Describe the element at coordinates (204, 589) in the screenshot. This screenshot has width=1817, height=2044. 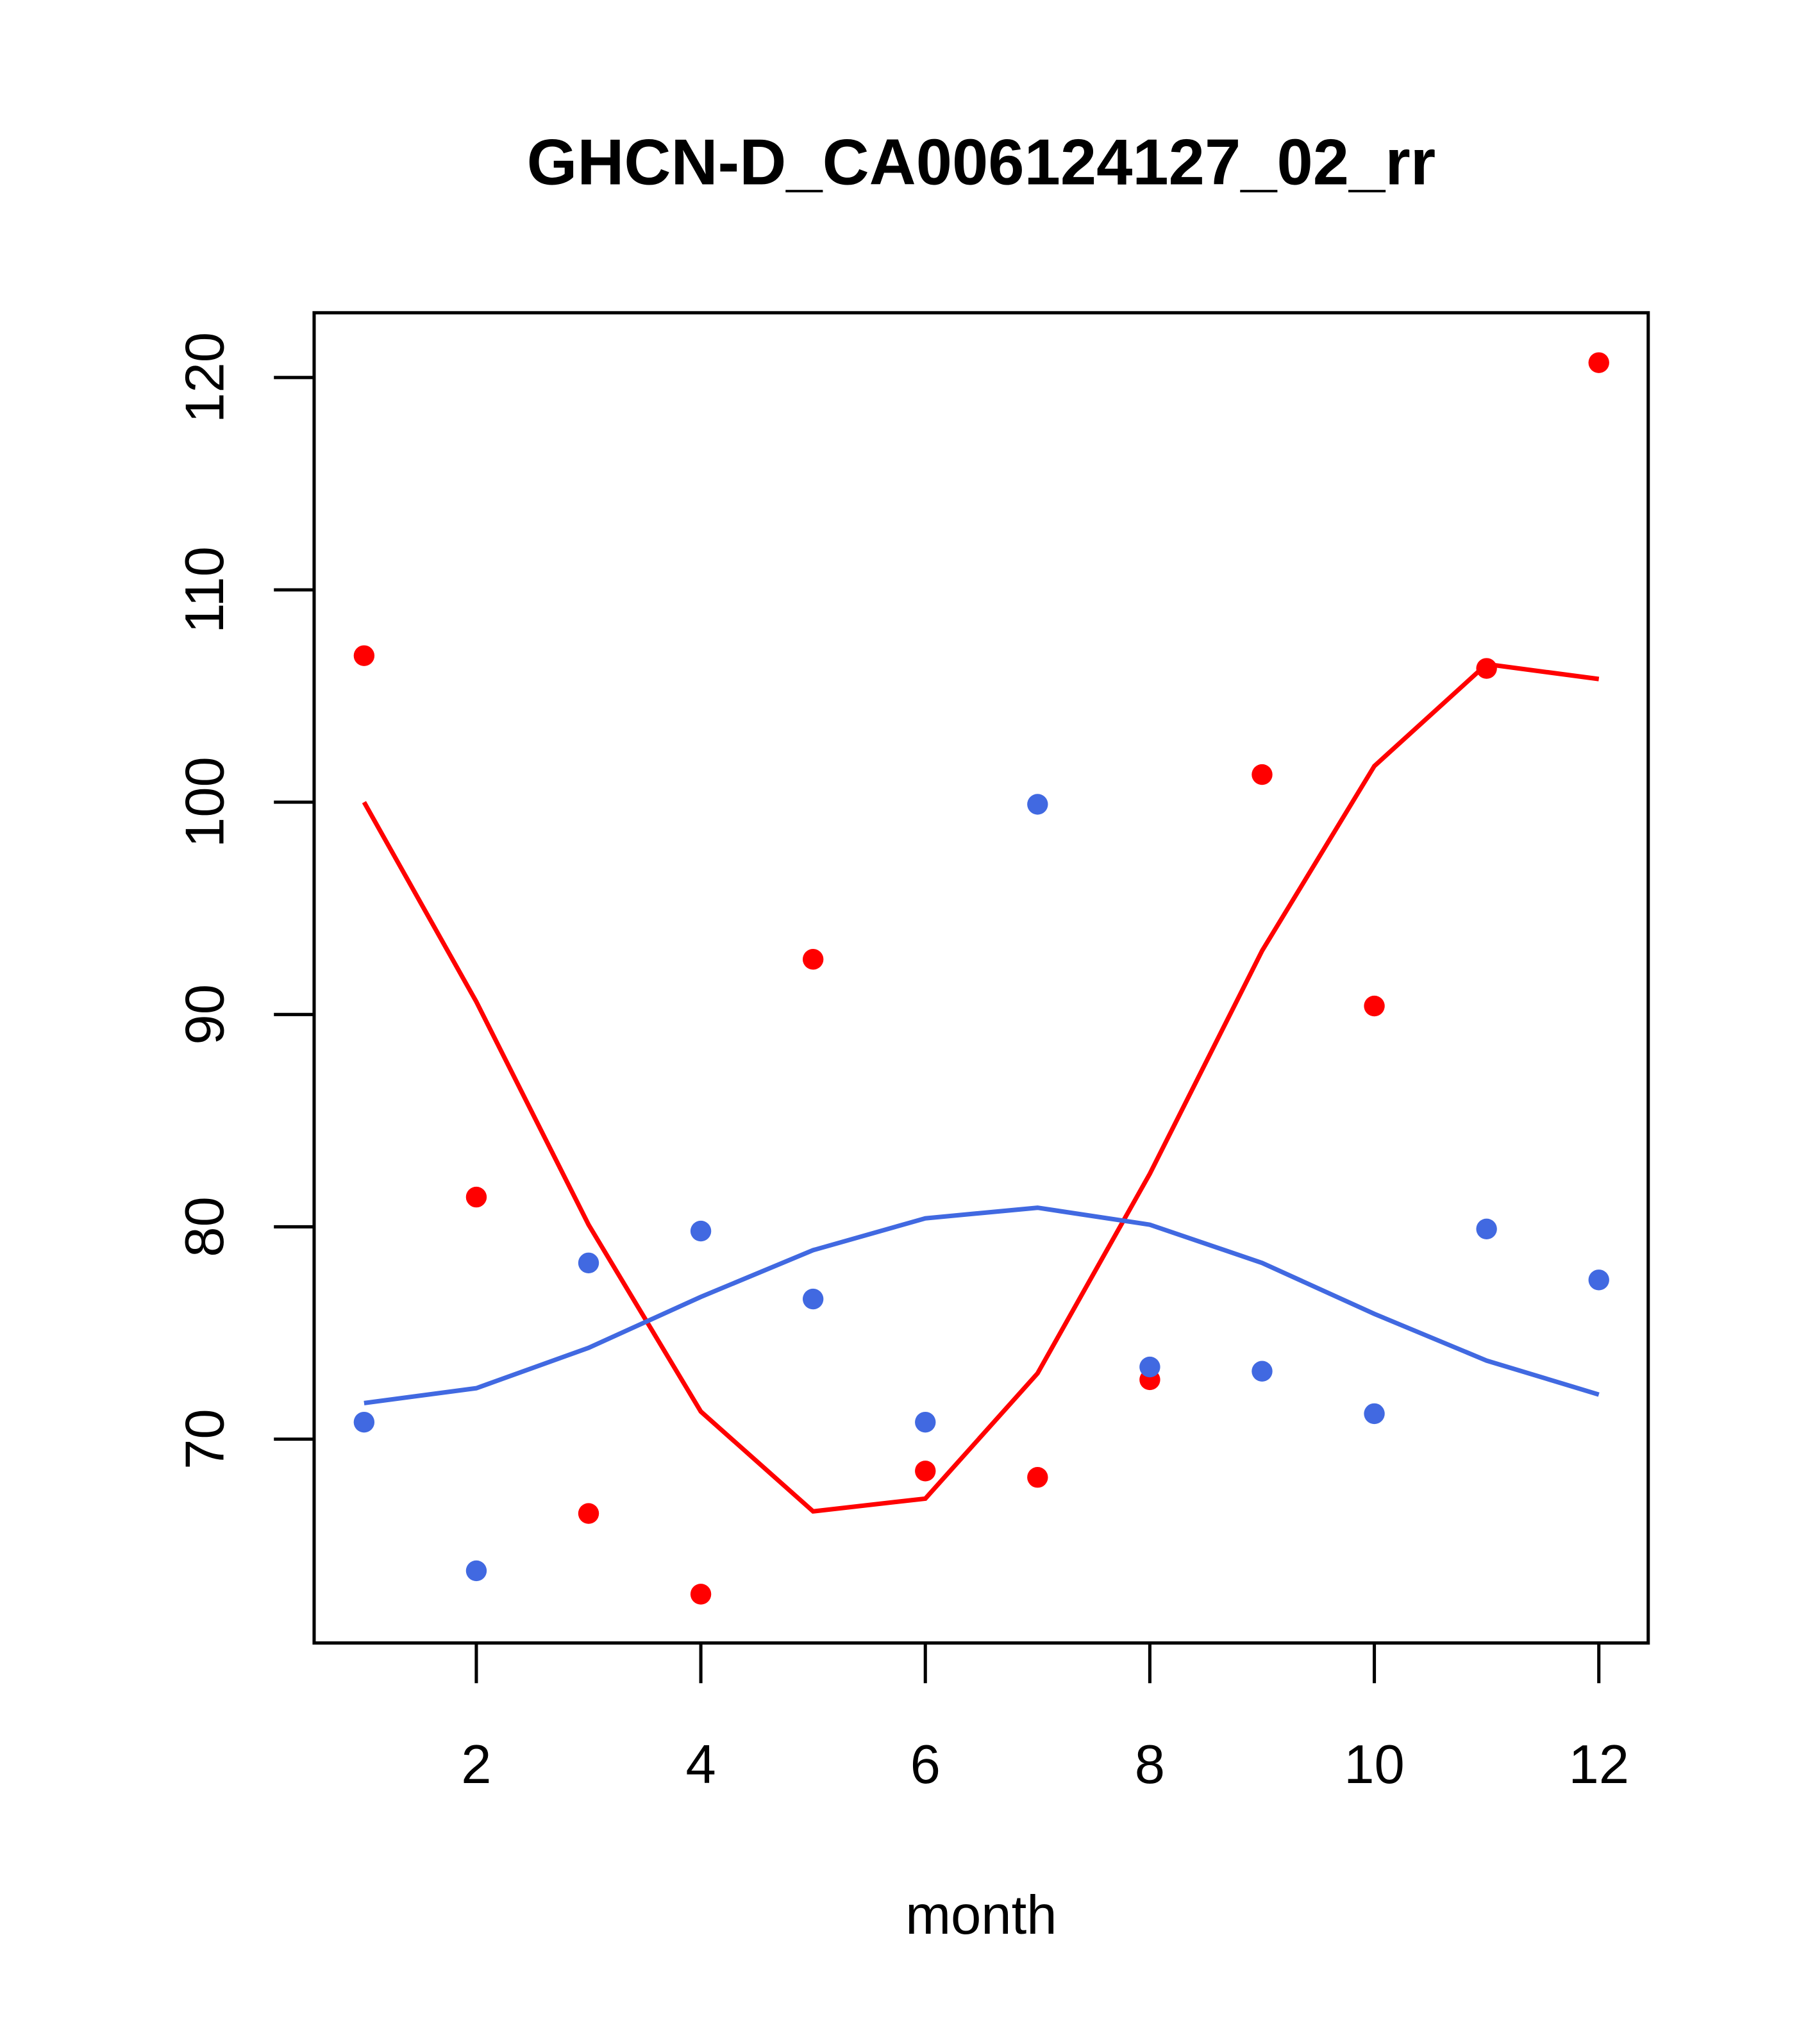
I see `y-tick-label: 110` at that location.